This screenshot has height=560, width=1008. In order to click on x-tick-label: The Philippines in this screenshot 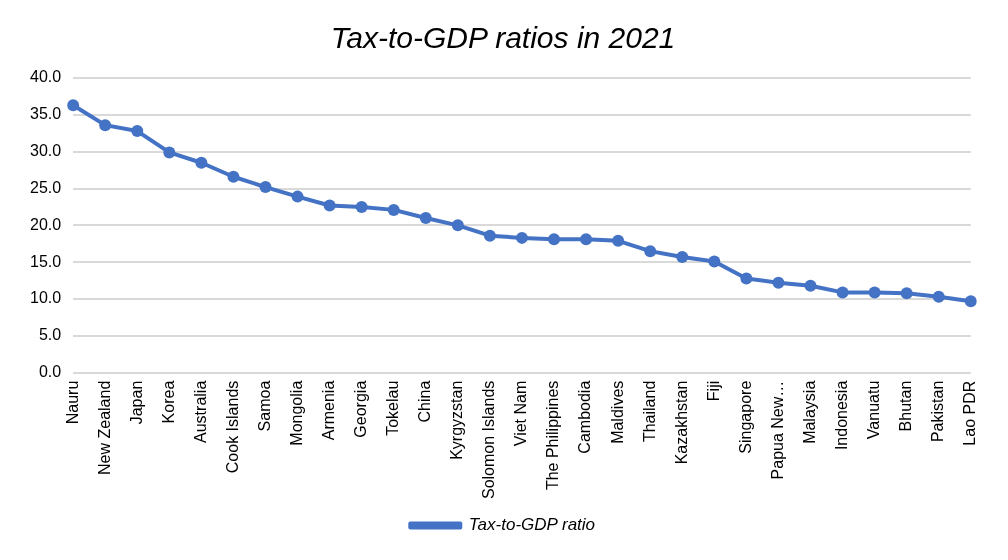, I will do `click(553, 435)`.